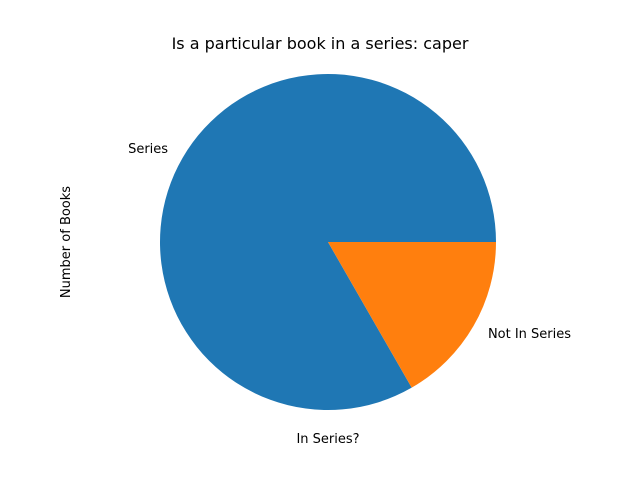 This screenshot has width=640, height=480. What do you see at coordinates (412, 315) in the screenshot?
I see `pie-slice-not-in-series` at bounding box center [412, 315].